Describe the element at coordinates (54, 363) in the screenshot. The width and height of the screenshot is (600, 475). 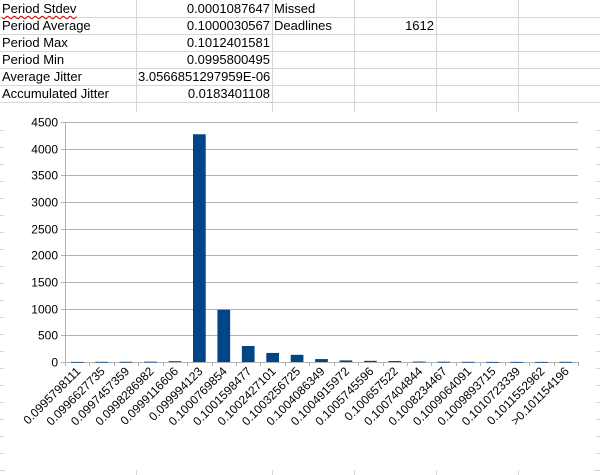
I see `y-tick-label: 0` at that location.